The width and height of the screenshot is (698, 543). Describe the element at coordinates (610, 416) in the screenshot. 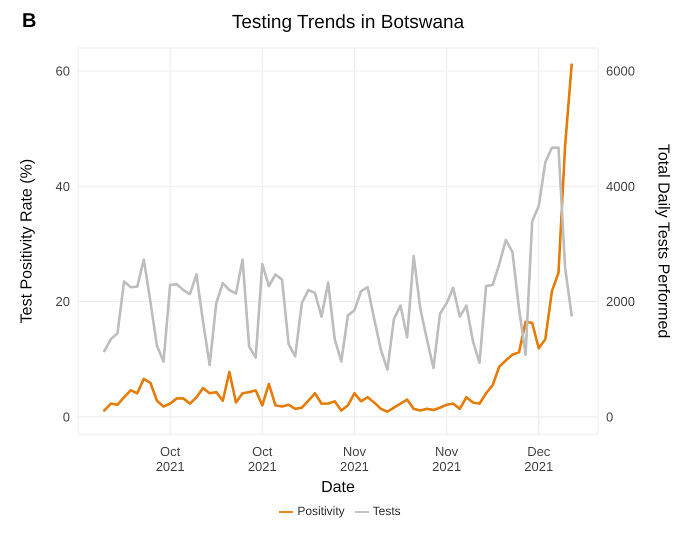

I see `y2-tick-label: 0` at that location.